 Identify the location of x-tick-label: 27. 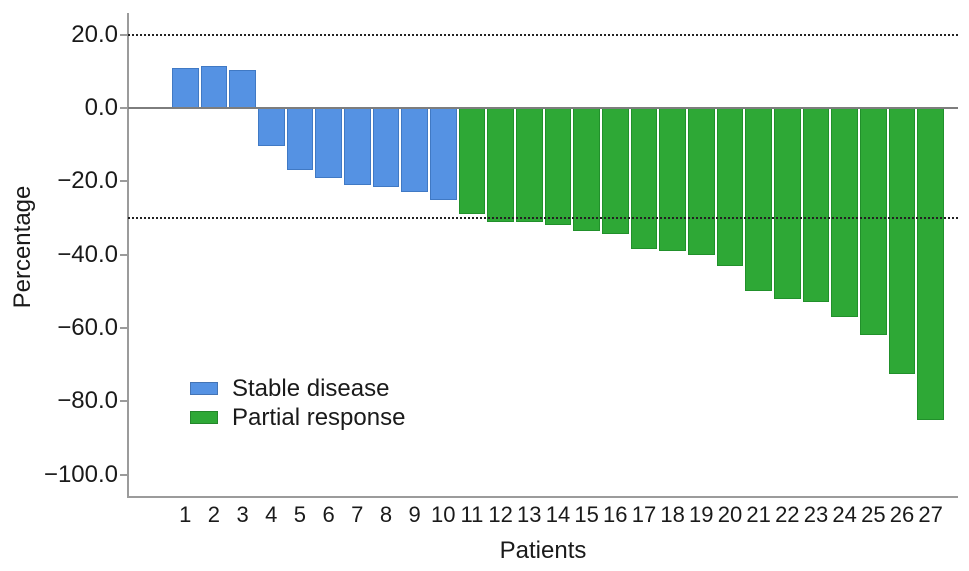
(930, 514).